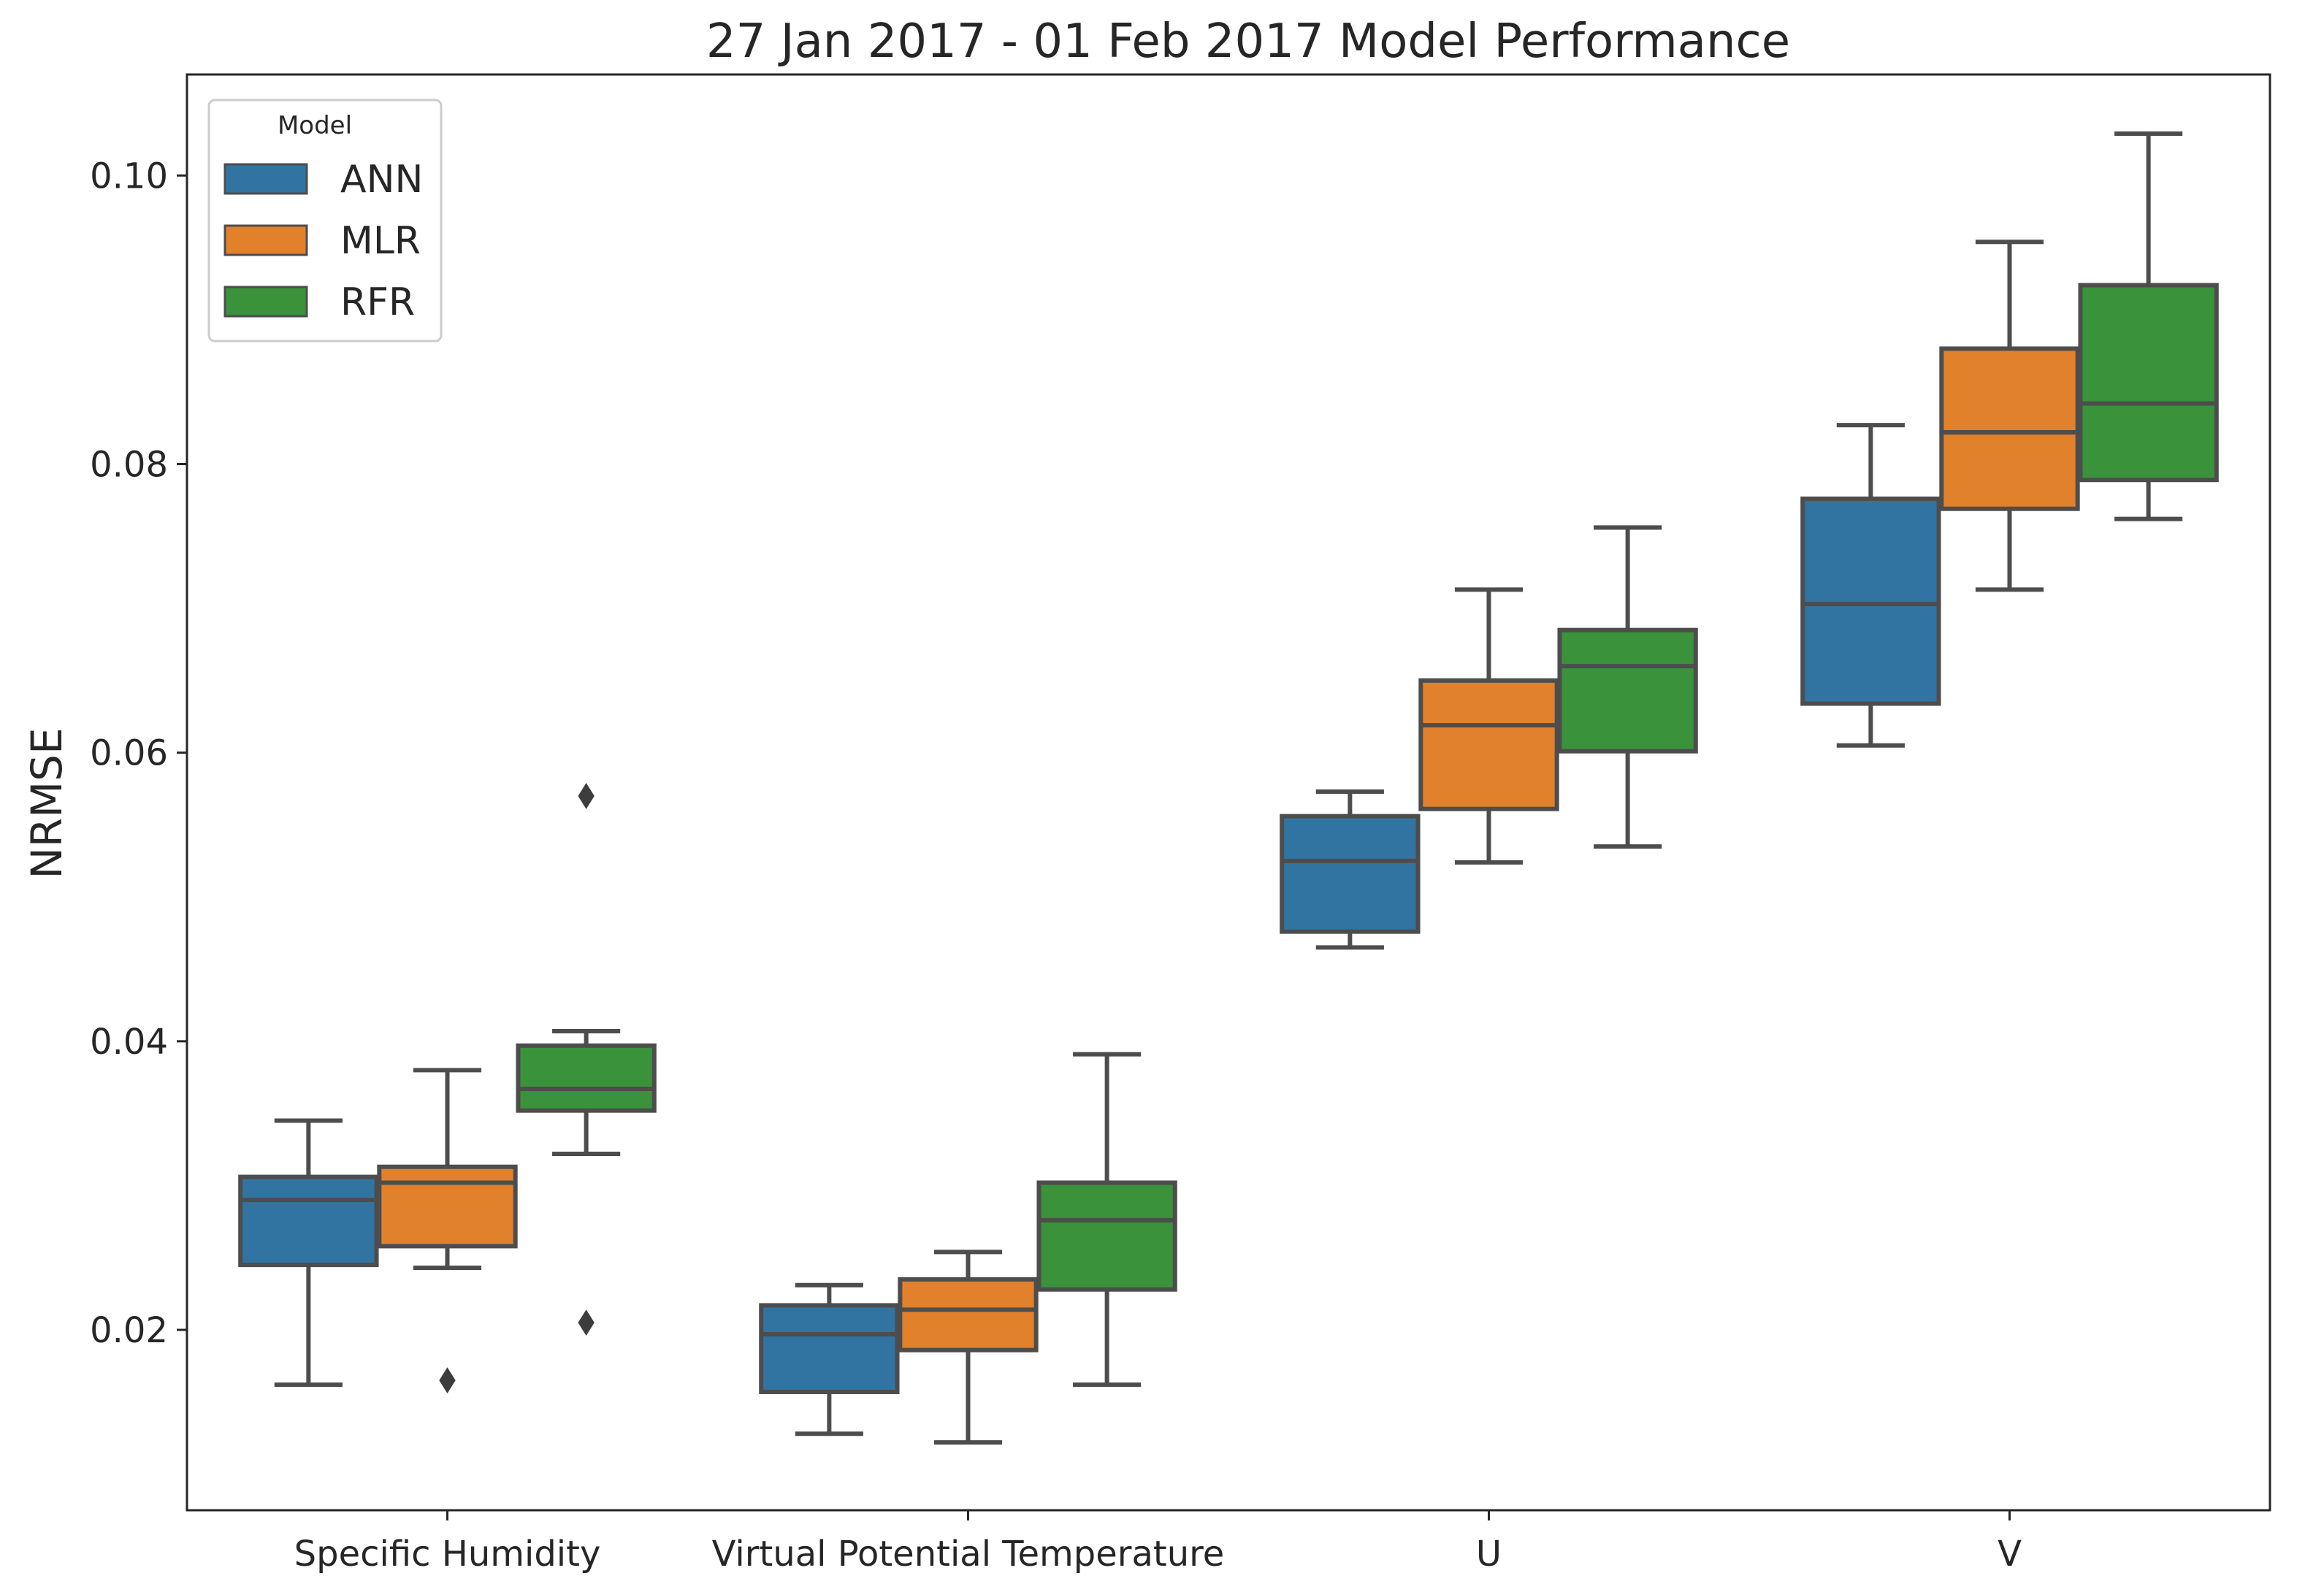 The width and height of the screenshot is (2324, 1584). I want to click on y-axis-label: NRMSE, so click(47, 803).